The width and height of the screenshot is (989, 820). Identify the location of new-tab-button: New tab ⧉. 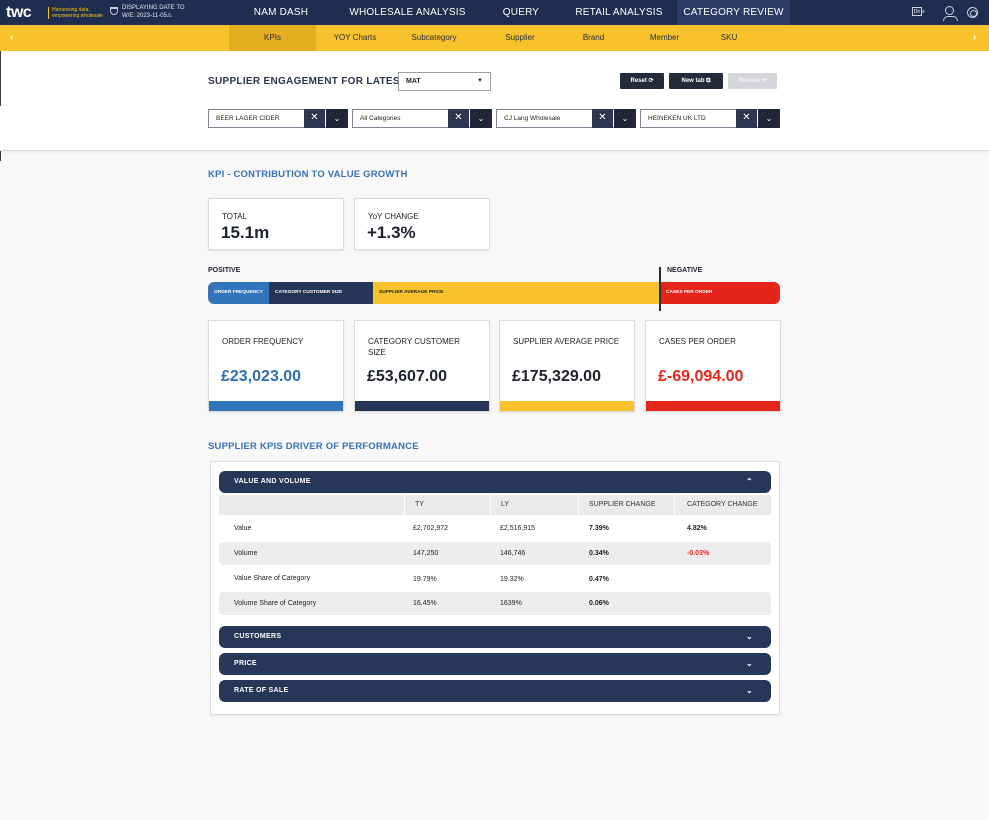
(696, 81).